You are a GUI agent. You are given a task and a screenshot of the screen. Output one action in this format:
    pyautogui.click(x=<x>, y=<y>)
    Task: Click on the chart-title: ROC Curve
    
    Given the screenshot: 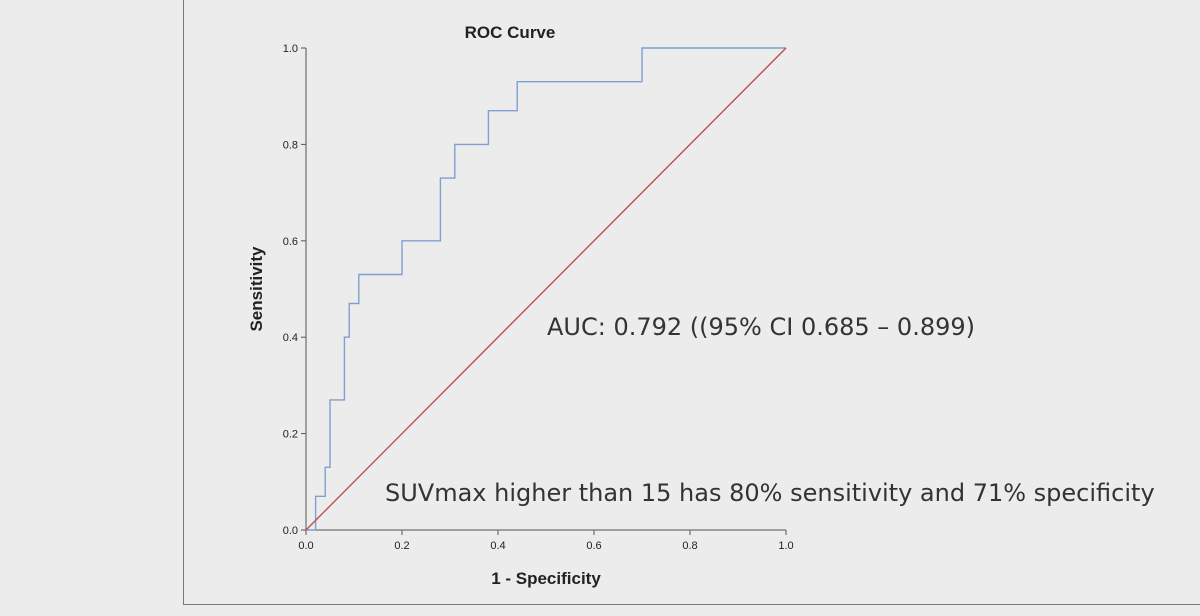 What is the action you would take?
    pyautogui.click(x=510, y=32)
    